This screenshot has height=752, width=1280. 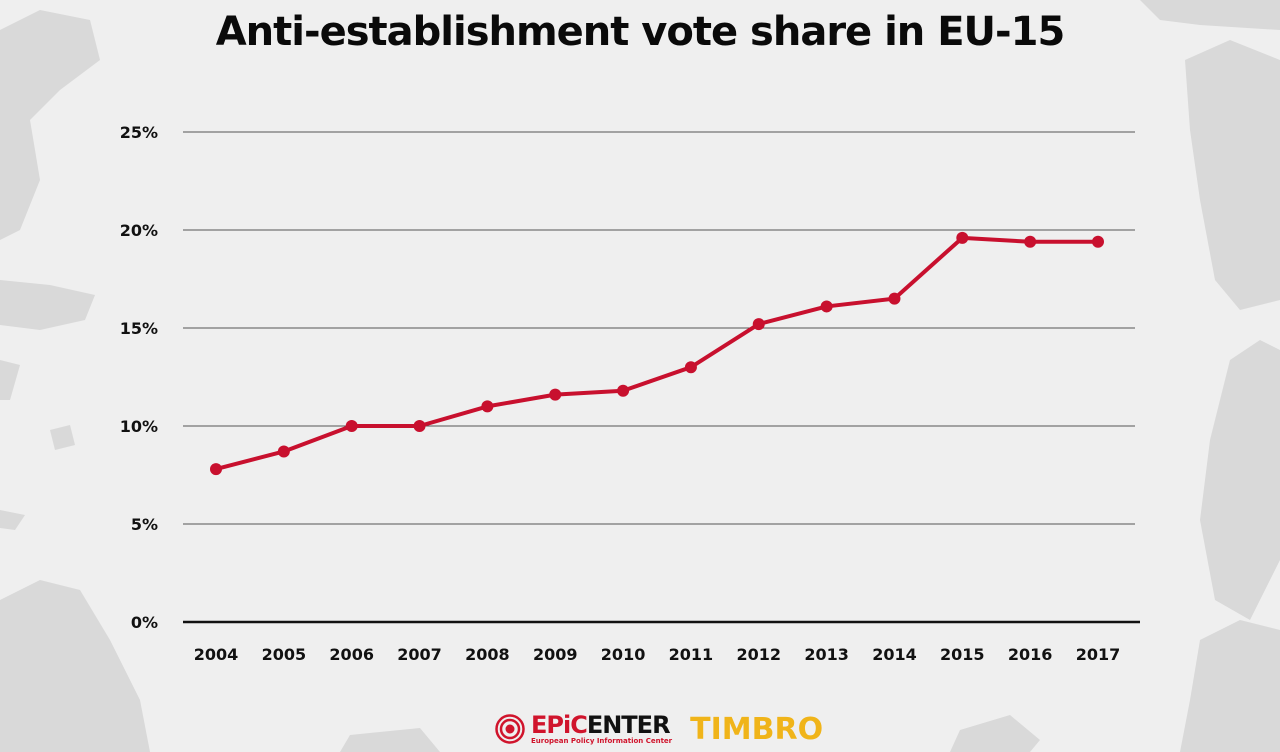 I want to click on x-tick-label: 2014, so click(x=894, y=654).